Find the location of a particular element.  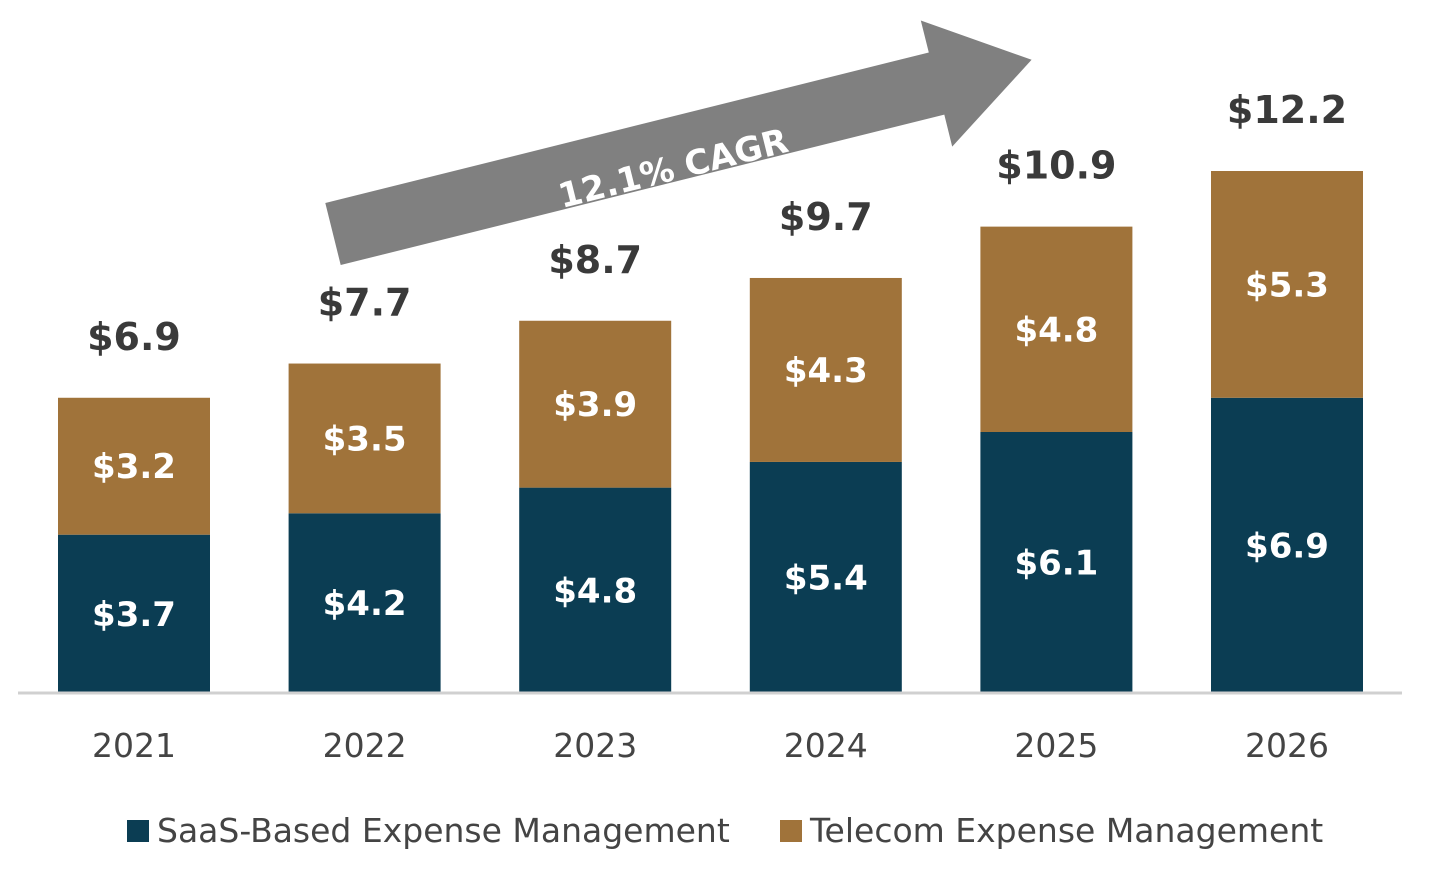

bar-telecom-2025 is located at coordinates (1056, 329).